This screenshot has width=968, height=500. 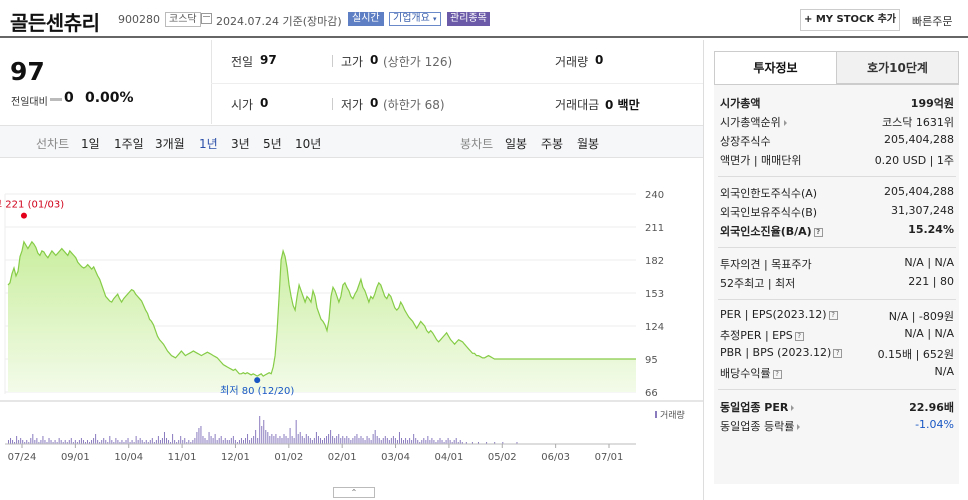 What do you see at coordinates (552, 144) in the screenshot?
I see `candle-weekly: 주봉` at bounding box center [552, 144].